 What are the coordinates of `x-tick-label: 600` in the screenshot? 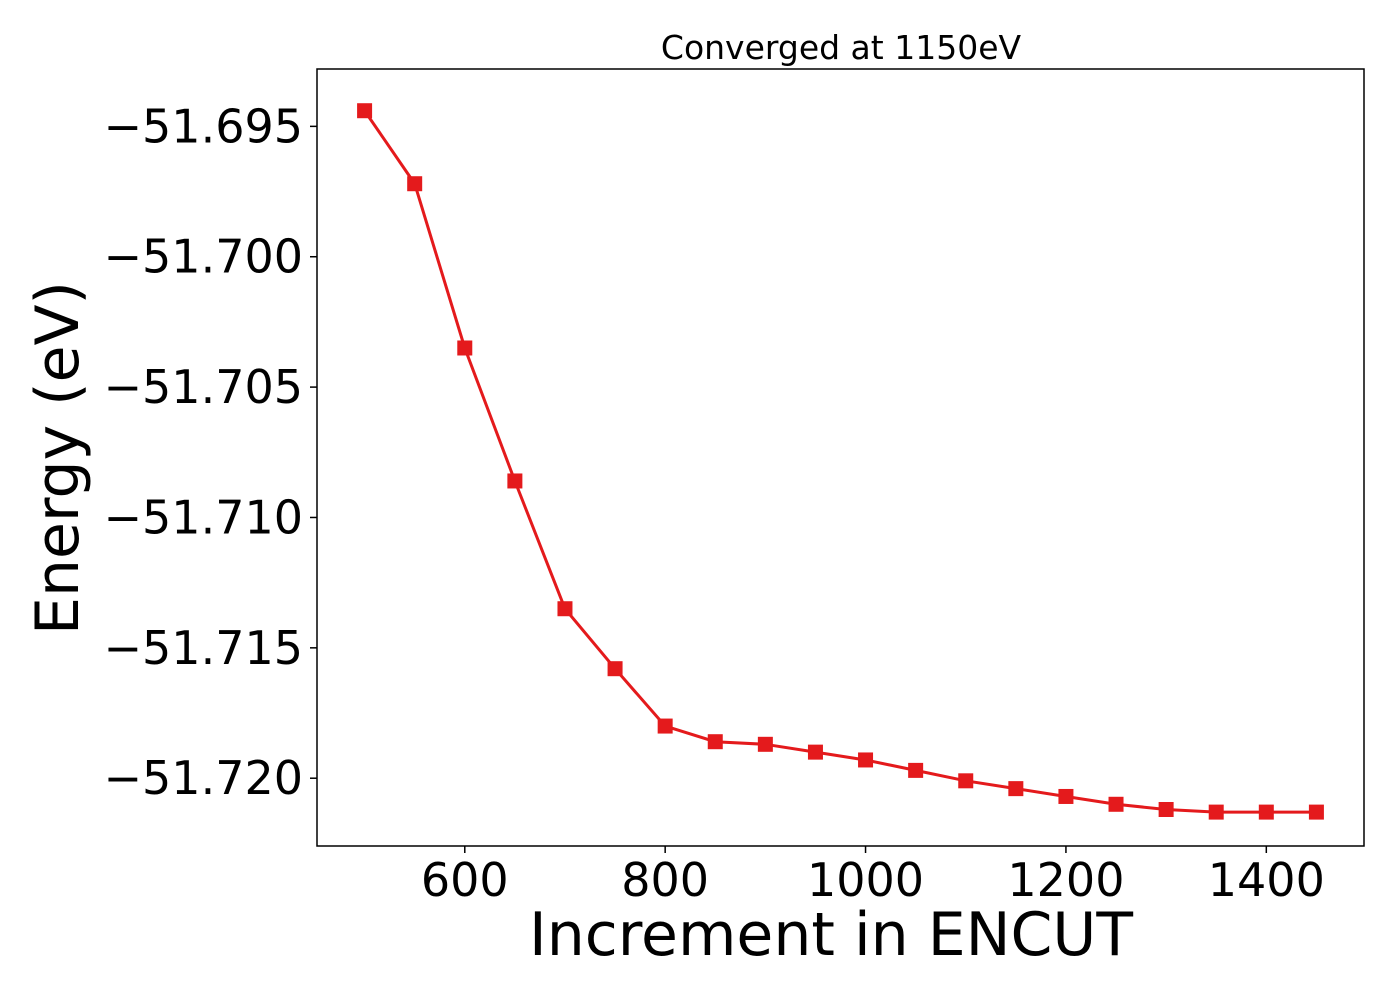 It's located at (465, 880).